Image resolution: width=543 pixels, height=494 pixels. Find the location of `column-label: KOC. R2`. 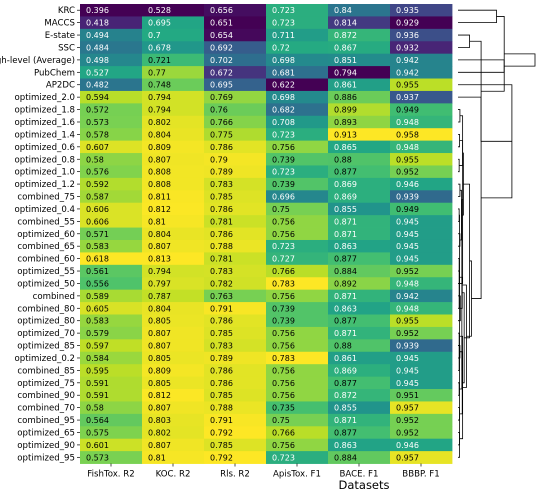

column-label: KOC. R2 is located at coordinates (173, 475).